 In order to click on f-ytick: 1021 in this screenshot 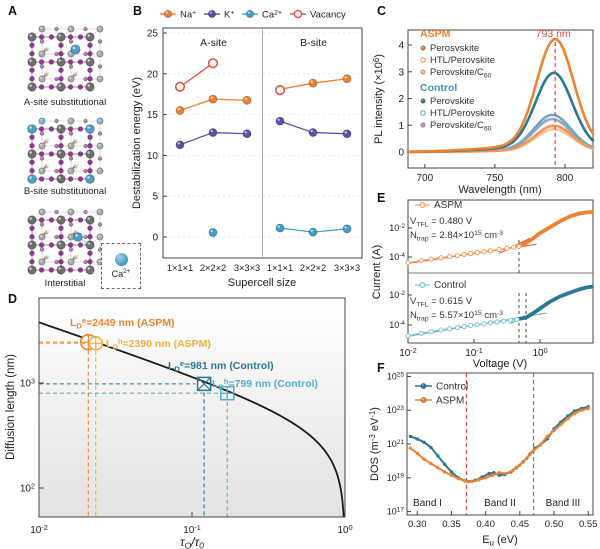, I will do `click(396, 444)`.